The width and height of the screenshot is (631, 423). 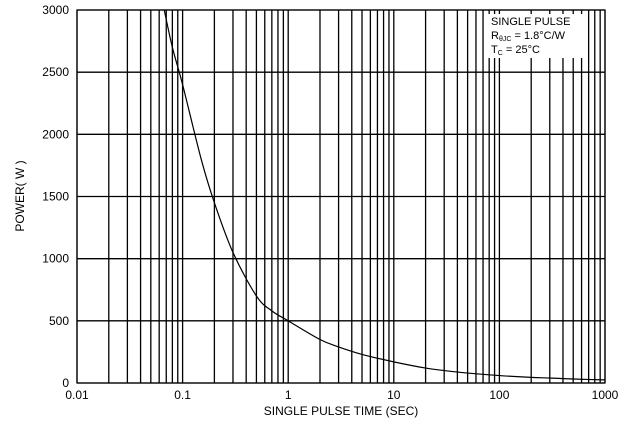 What do you see at coordinates (500, 53) in the screenshot?
I see `annotation-line-3-sub: C` at bounding box center [500, 53].